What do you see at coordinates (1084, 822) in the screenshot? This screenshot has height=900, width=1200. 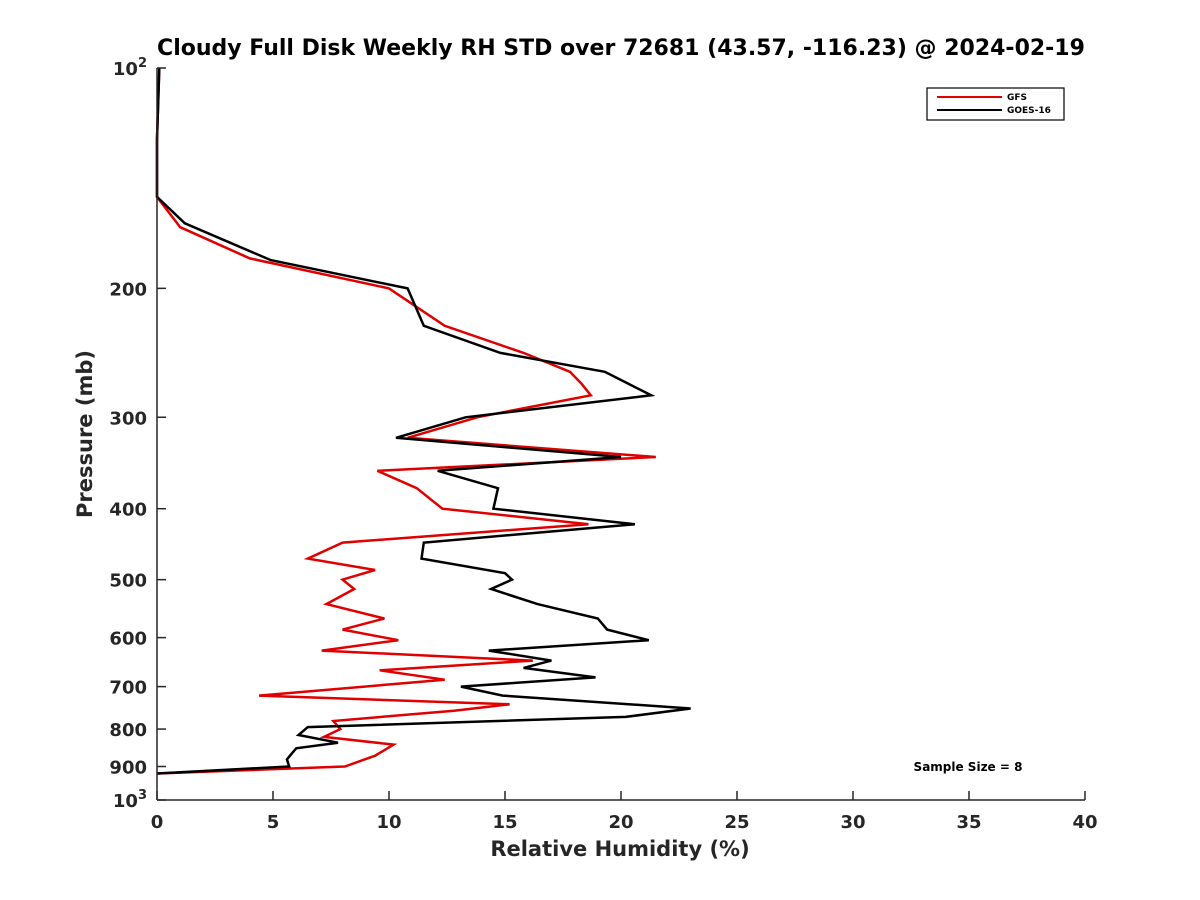 I see `x-tick-label: 40` at bounding box center [1084, 822].